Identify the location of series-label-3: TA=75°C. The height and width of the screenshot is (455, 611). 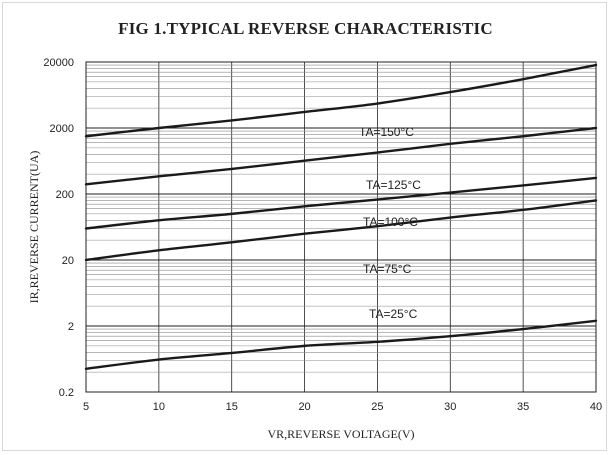
(387, 269).